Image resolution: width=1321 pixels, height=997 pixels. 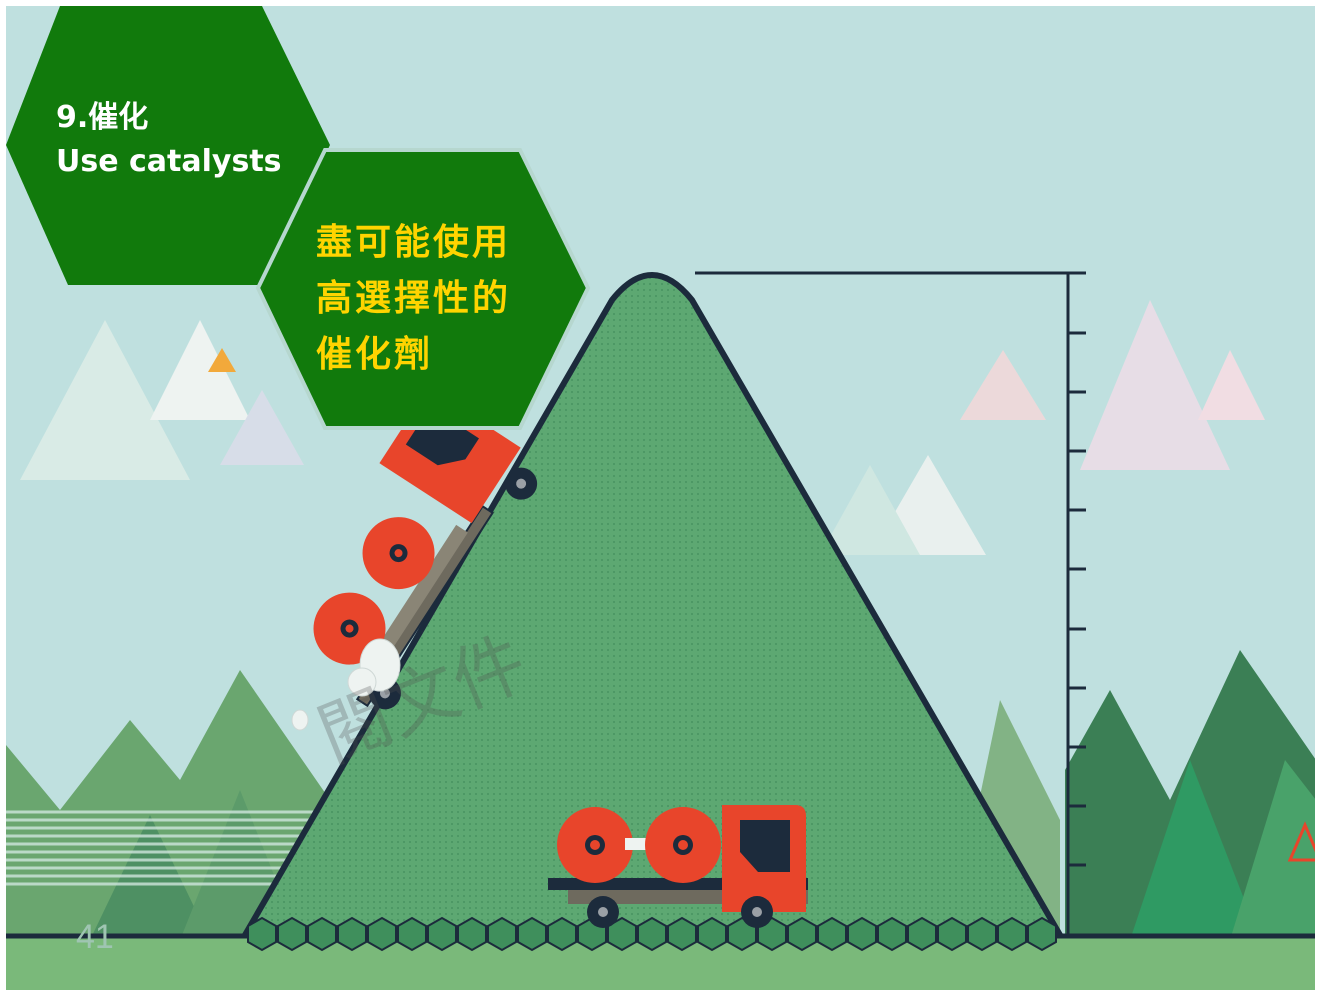 What do you see at coordinates (661, 964) in the screenshot?
I see `ground` at bounding box center [661, 964].